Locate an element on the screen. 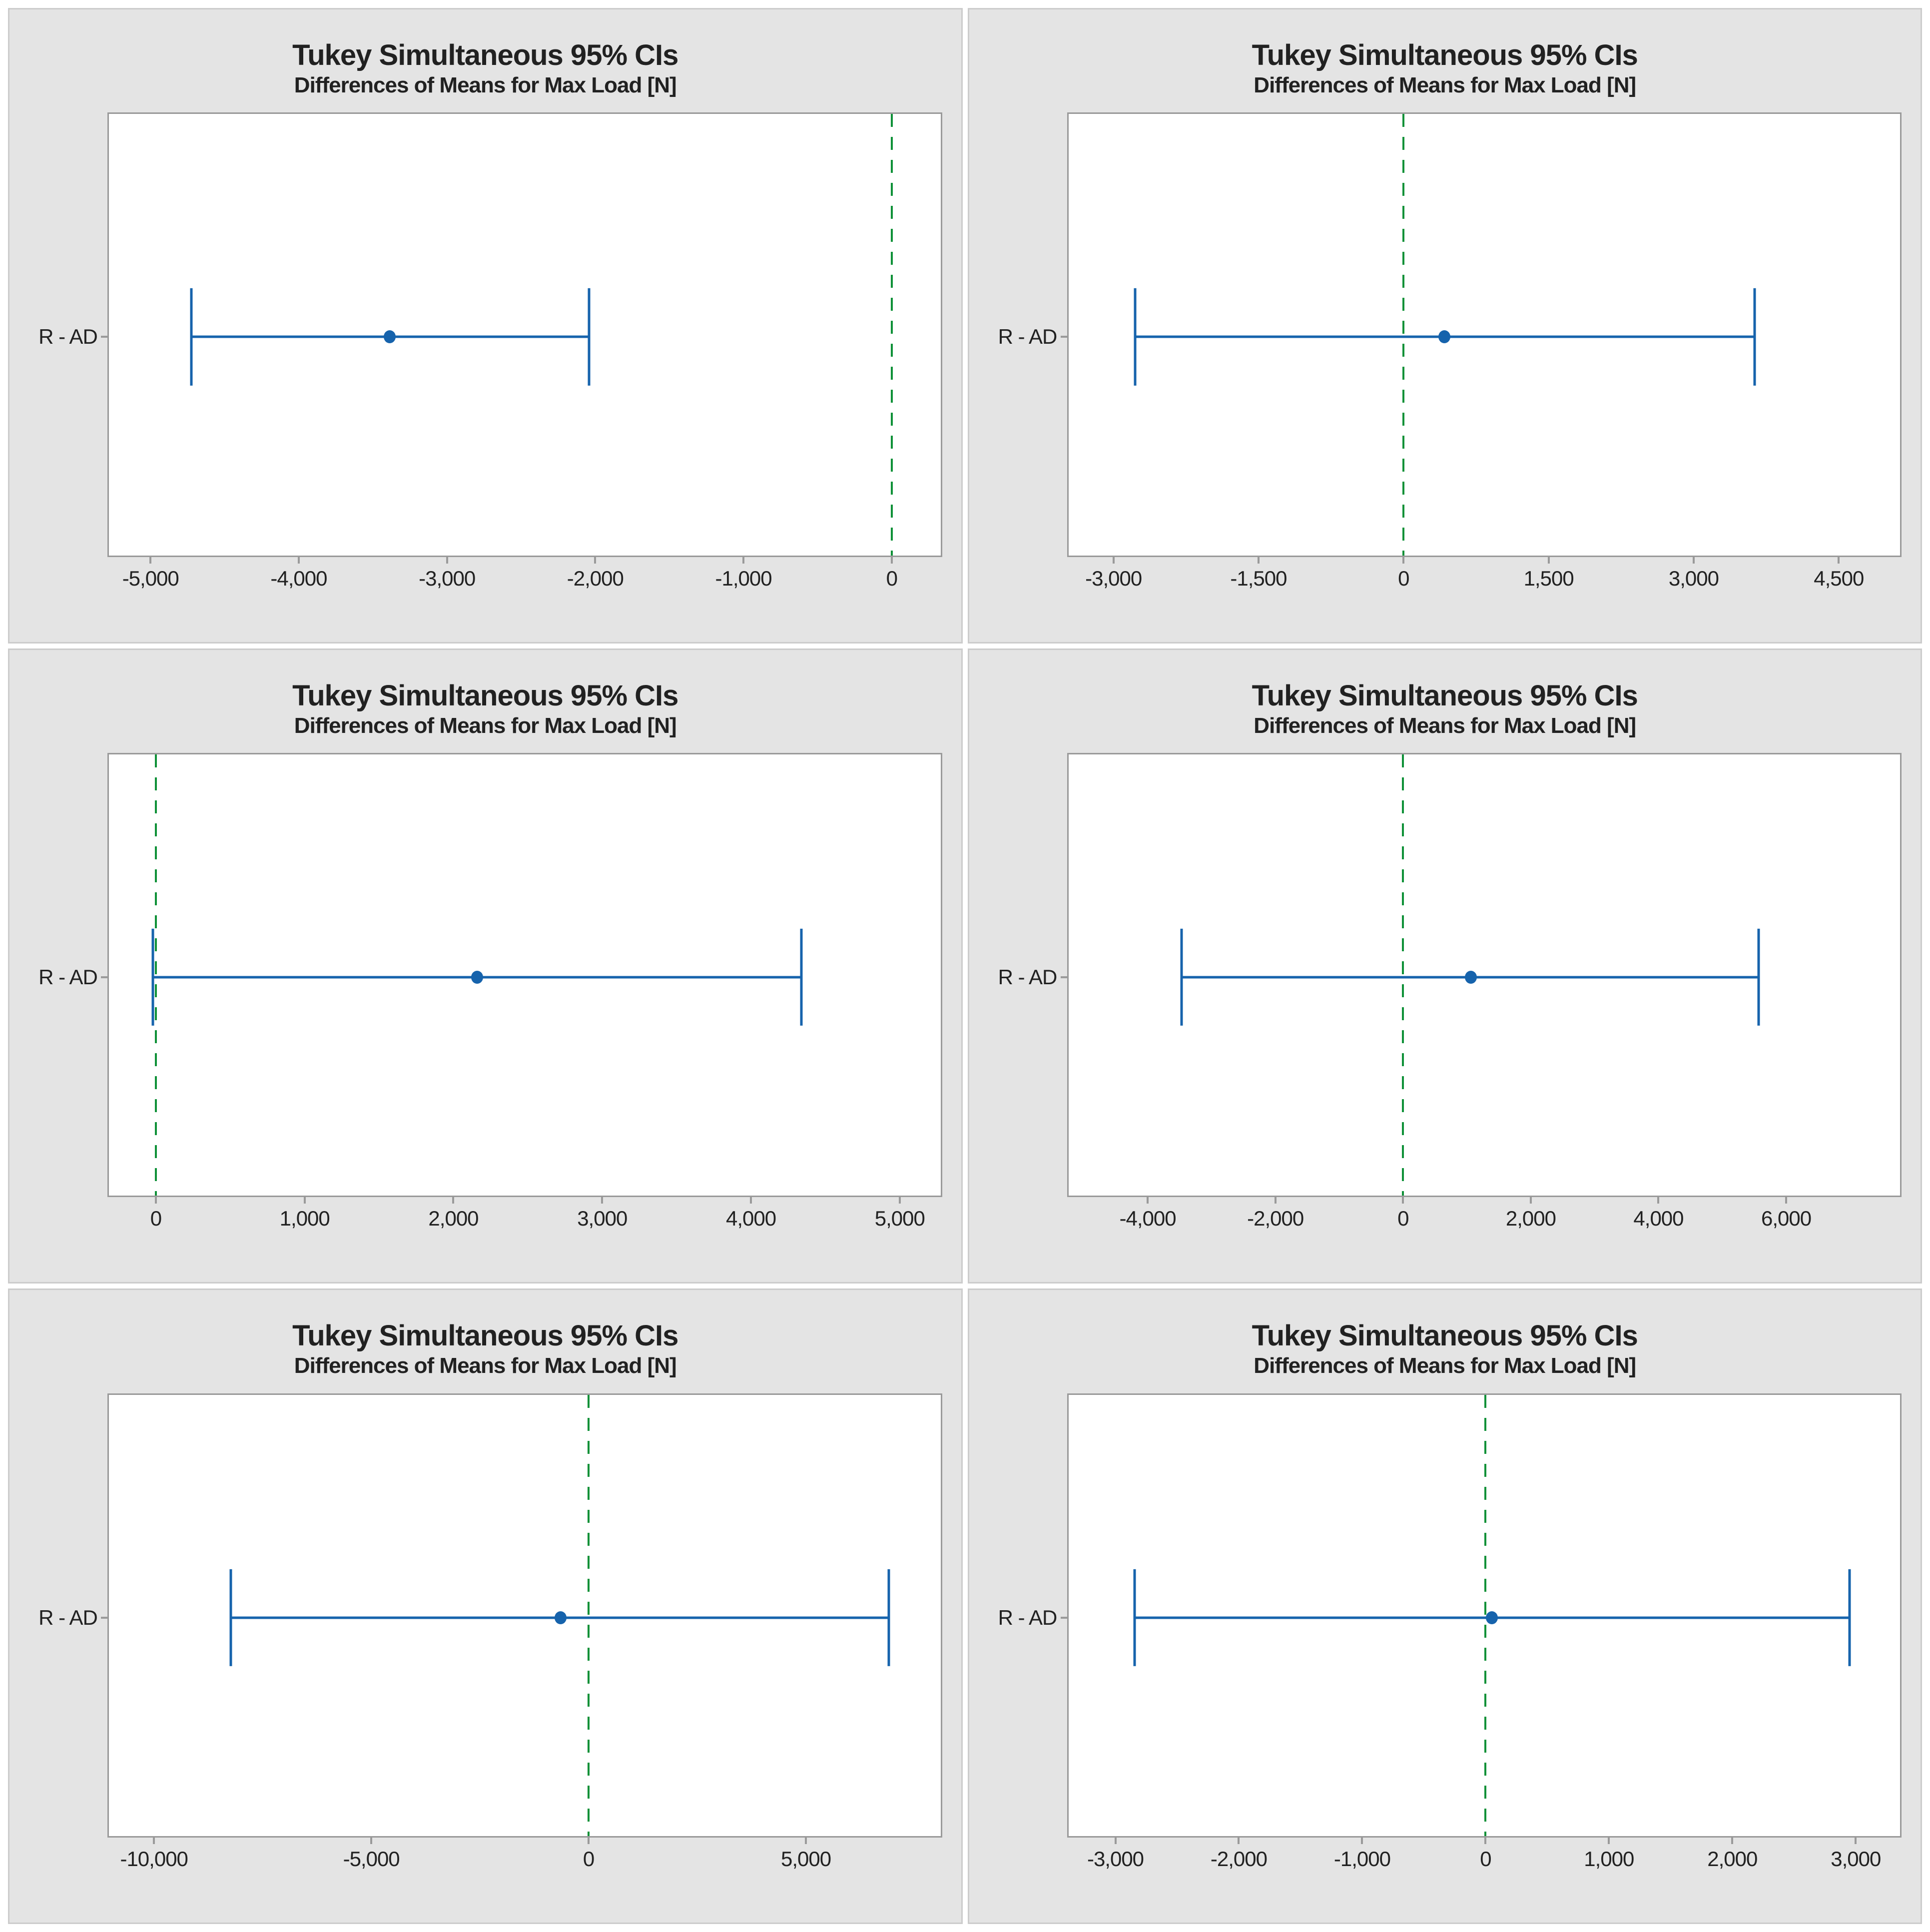 This screenshot has width=1930, height=1932. plot-area: R - AD -4,000 -2,000 0 2,000 4,000 6,000 is located at coordinates (1450, 991).